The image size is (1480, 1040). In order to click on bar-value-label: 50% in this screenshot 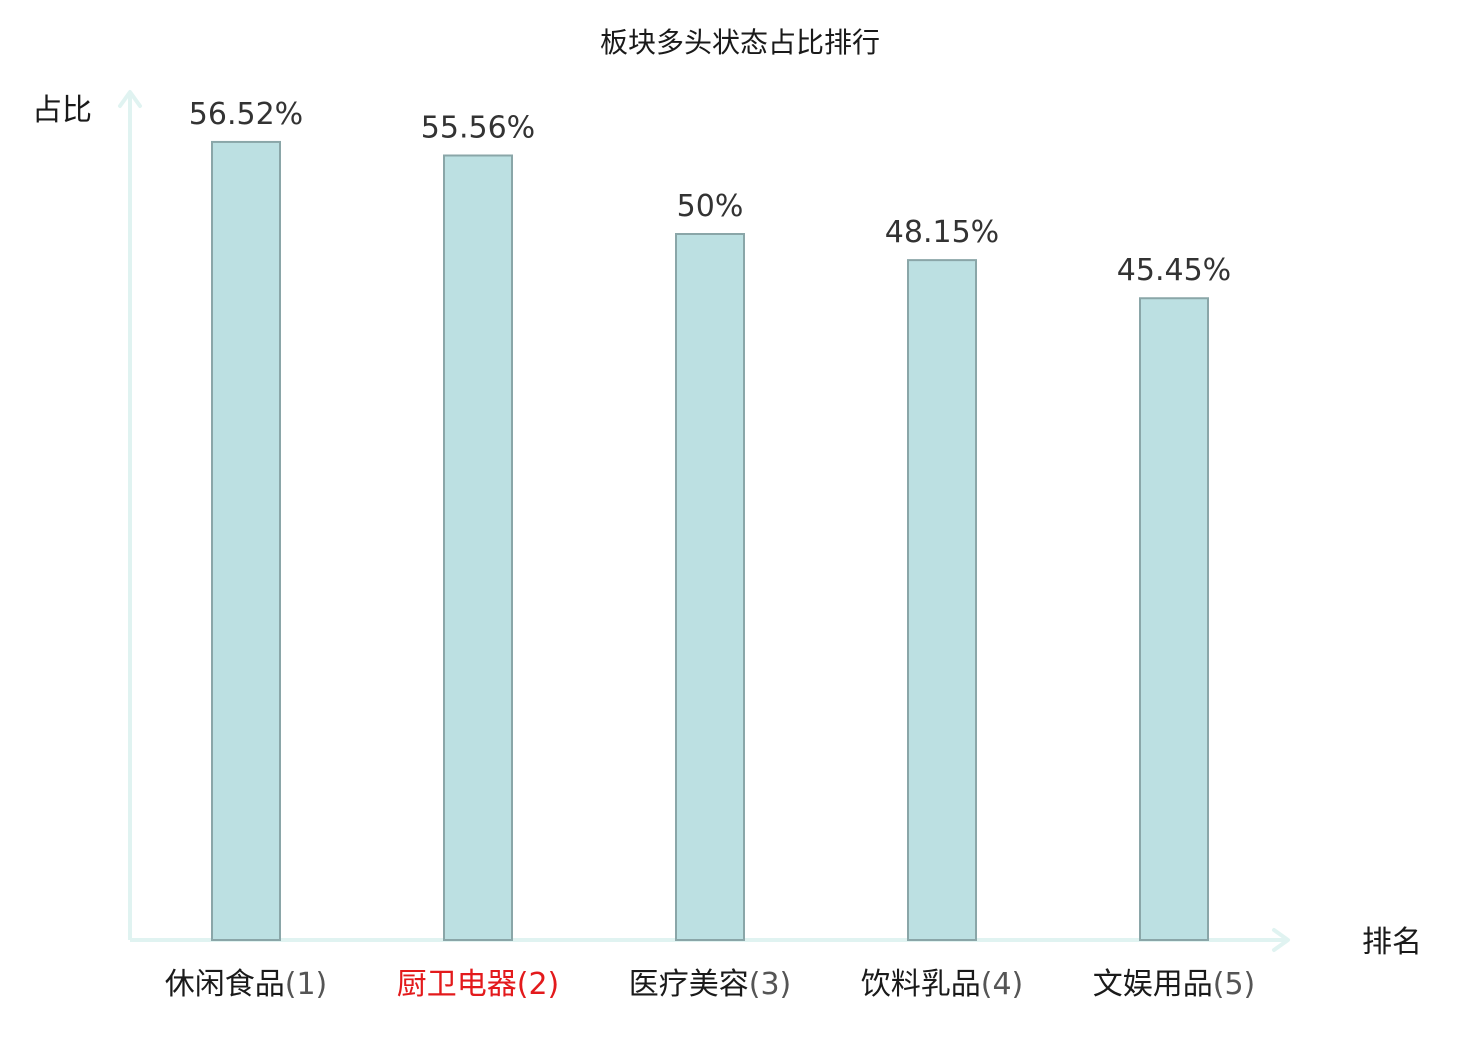, I will do `click(710, 206)`.